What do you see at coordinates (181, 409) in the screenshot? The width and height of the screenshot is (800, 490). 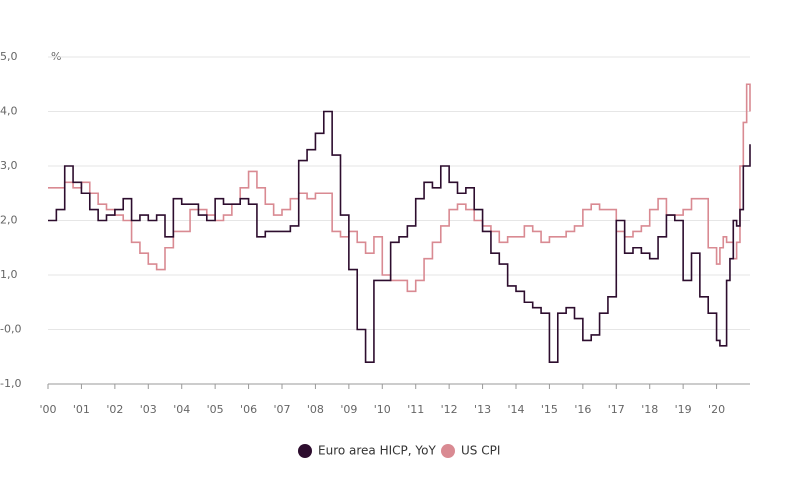 I see `x-tick-label: '04` at bounding box center [181, 409].